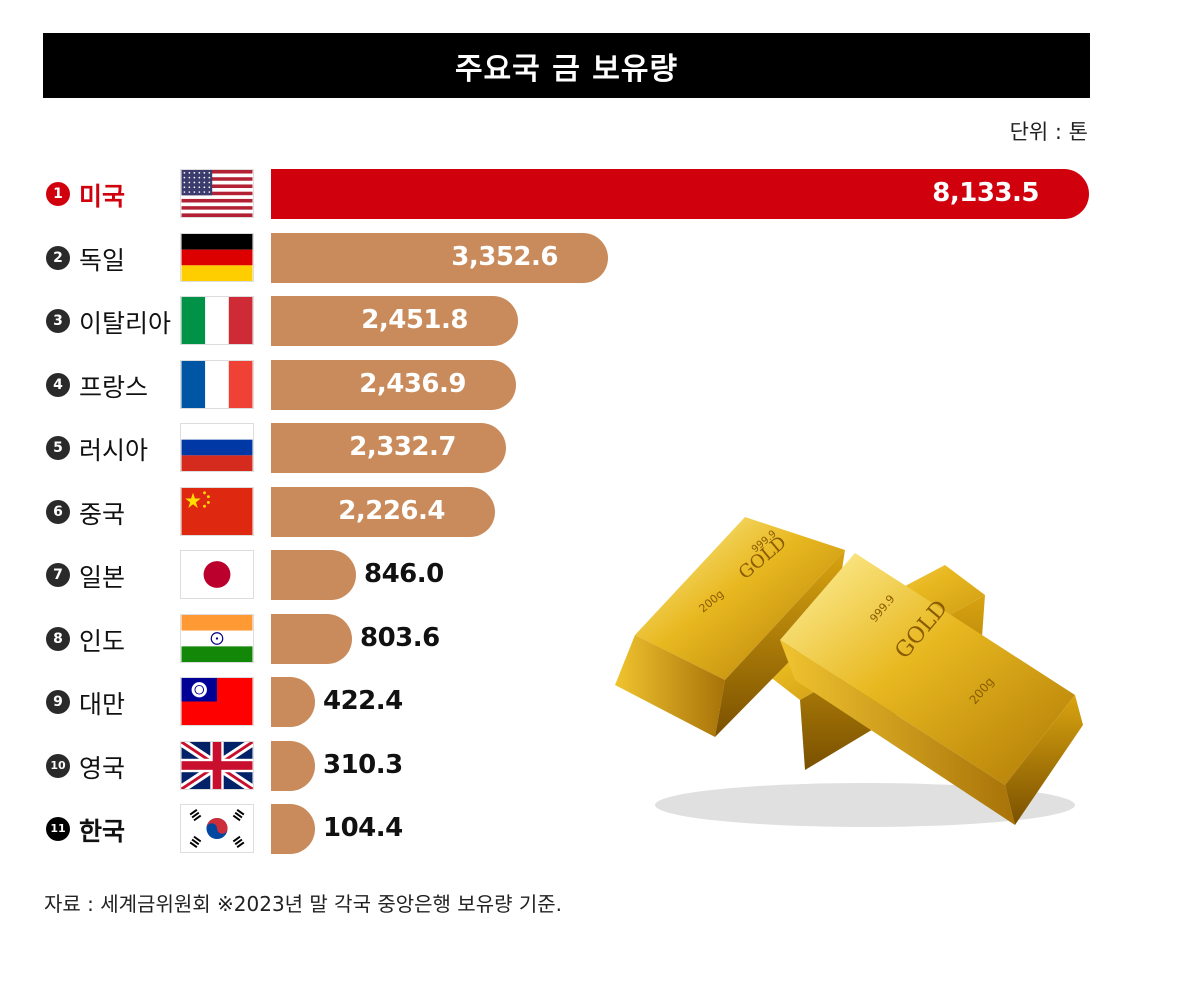  What do you see at coordinates (363, 828) in the screenshot?
I see `value-label: 104.4` at bounding box center [363, 828].